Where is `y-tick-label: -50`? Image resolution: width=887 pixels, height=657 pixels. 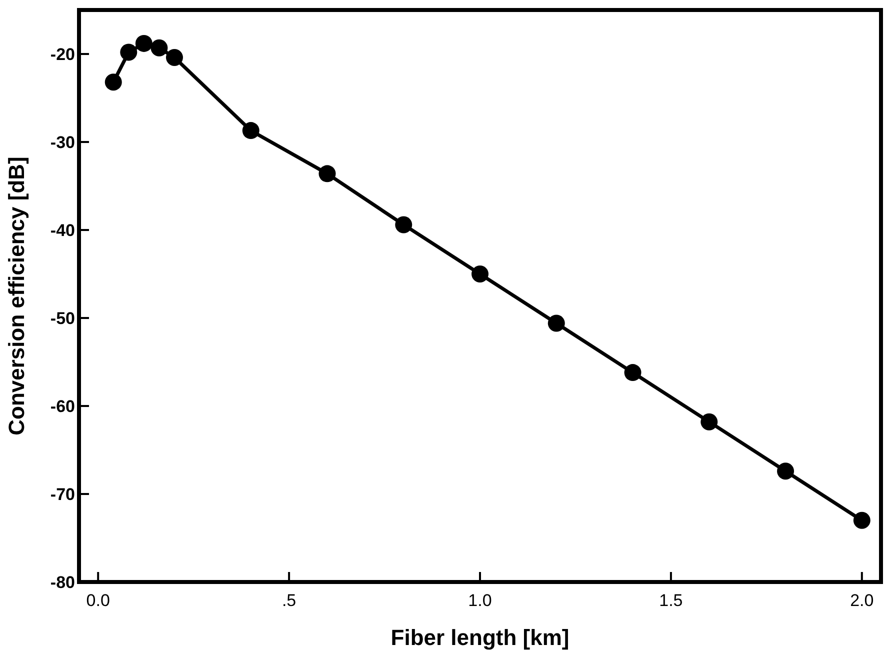
y-tick-label: -50 is located at coordinates (62, 318).